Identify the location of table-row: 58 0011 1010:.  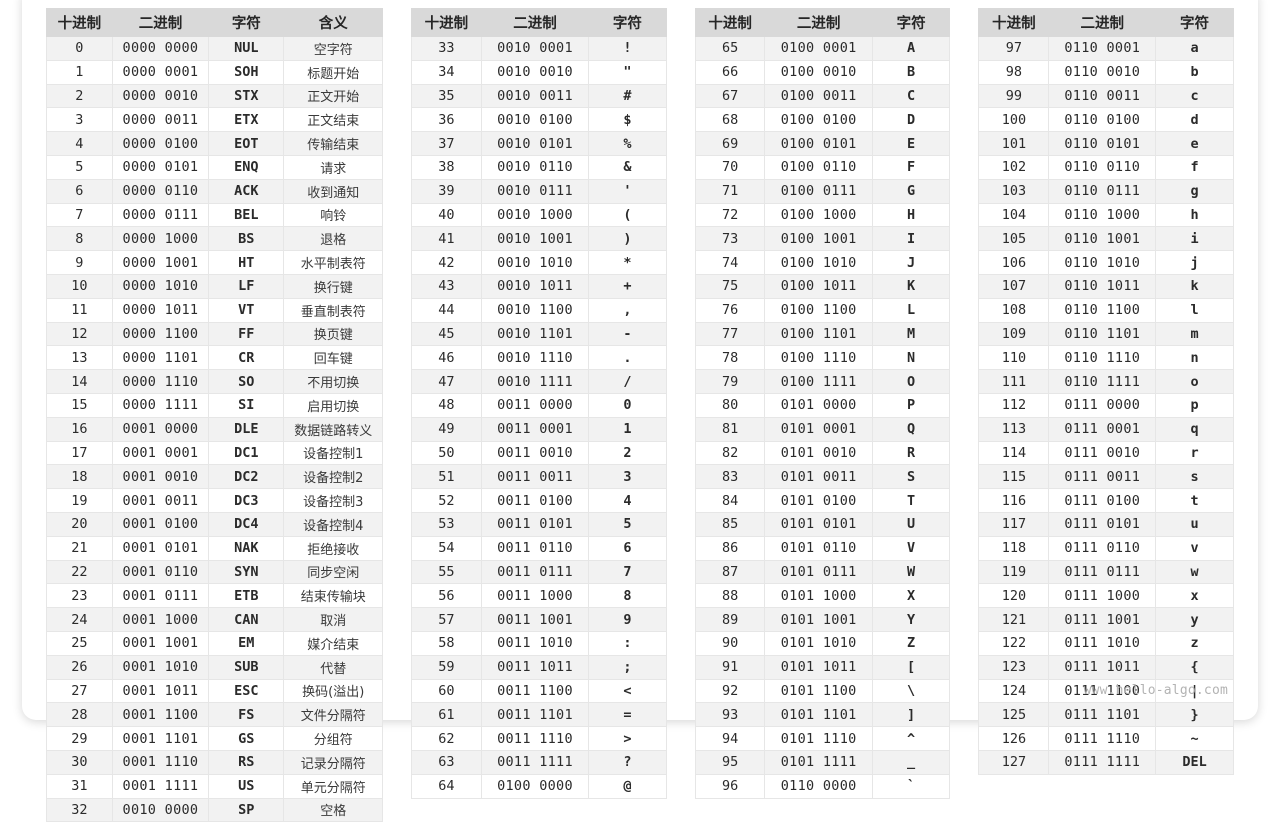
(539, 643).